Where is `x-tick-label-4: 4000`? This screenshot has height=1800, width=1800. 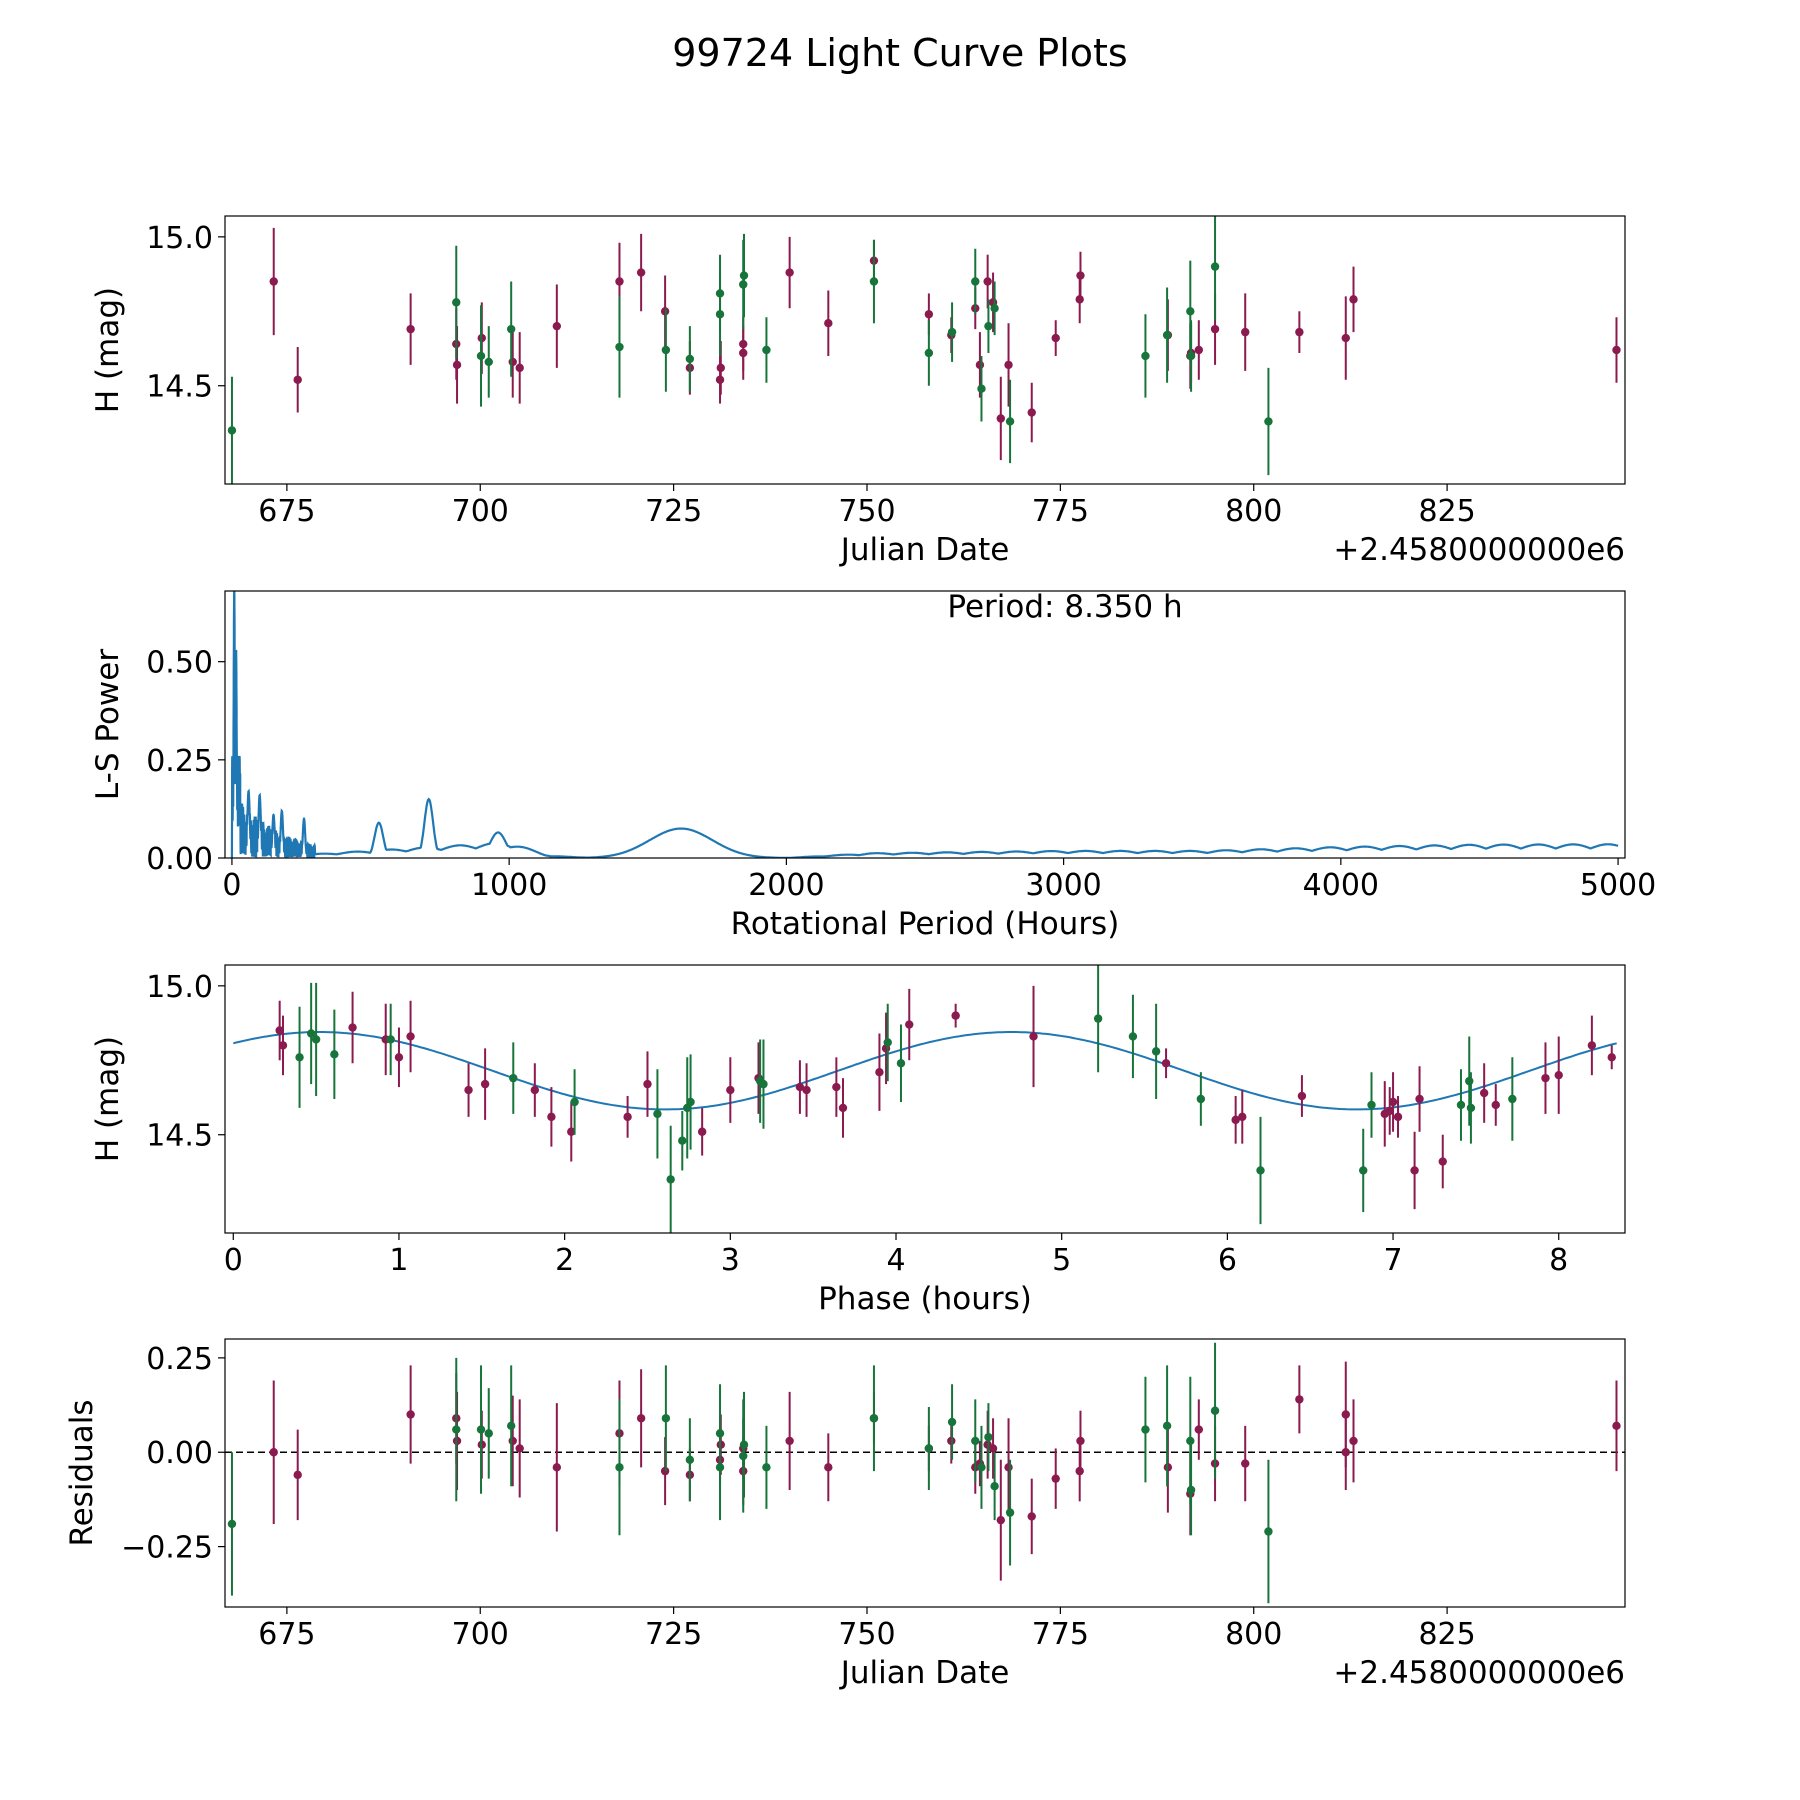 x-tick-label-4: 4000 is located at coordinates (1341, 885).